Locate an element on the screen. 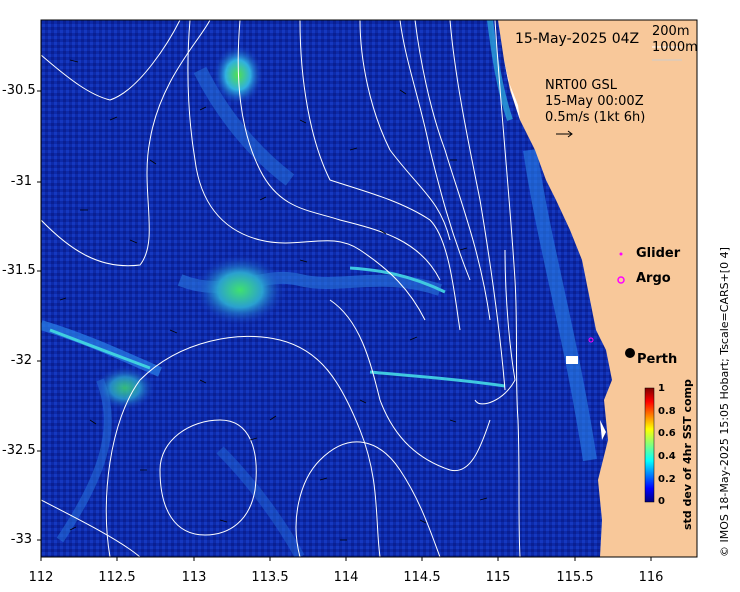  colorbar is located at coordinates (649, 445).